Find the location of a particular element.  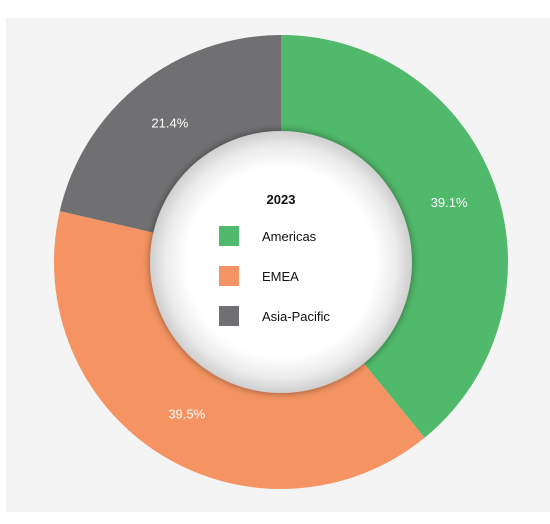

legend-label-emea: EMEA is located at coordinates (280, 276).